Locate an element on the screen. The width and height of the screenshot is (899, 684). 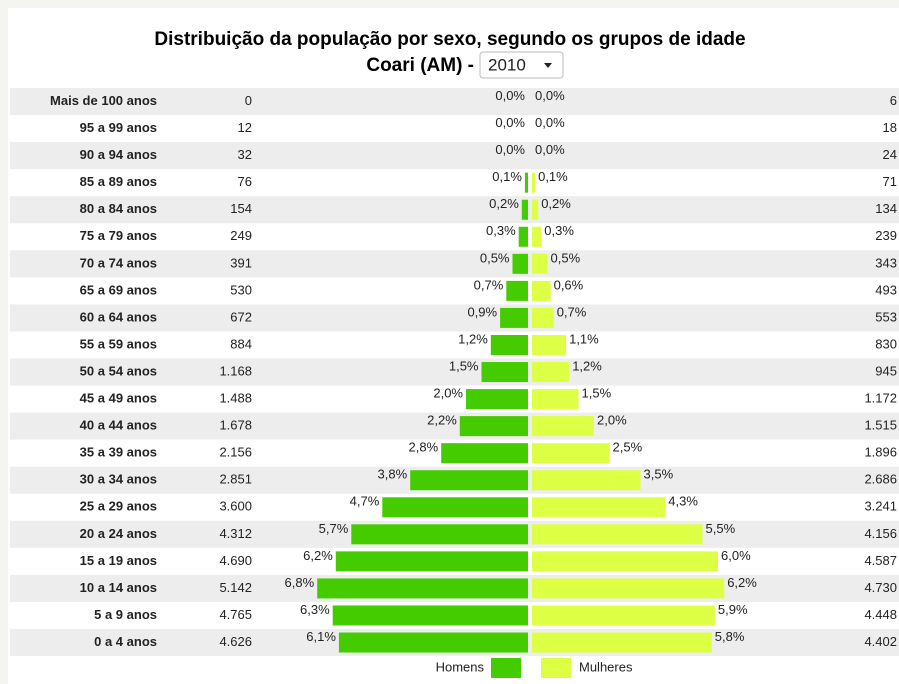
count-label: 672 is located at coordinates (241, 316).